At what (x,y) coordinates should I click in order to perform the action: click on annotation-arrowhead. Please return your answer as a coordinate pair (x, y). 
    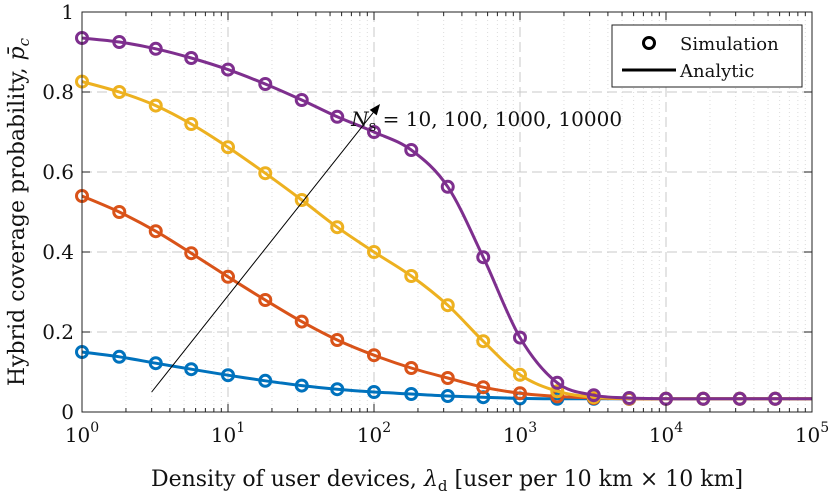
    Looking at the image, I should click on (375, 110).